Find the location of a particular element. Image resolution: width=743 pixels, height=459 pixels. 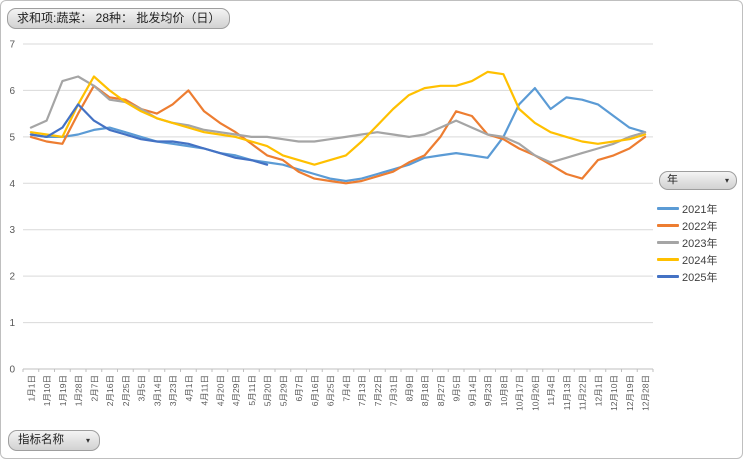

series-line-2025 is located at coordinates (149, 134).